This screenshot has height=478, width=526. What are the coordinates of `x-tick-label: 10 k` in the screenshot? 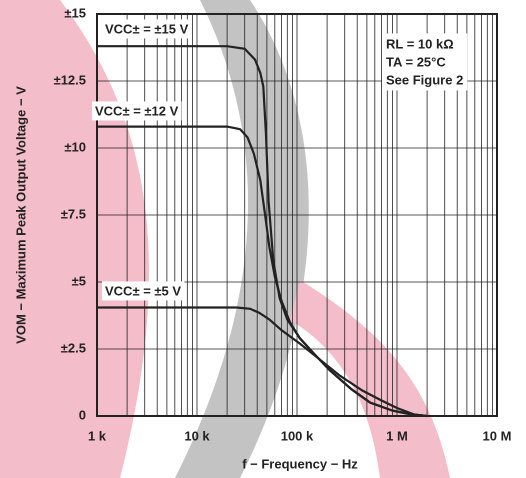 It's located at (197, 435).